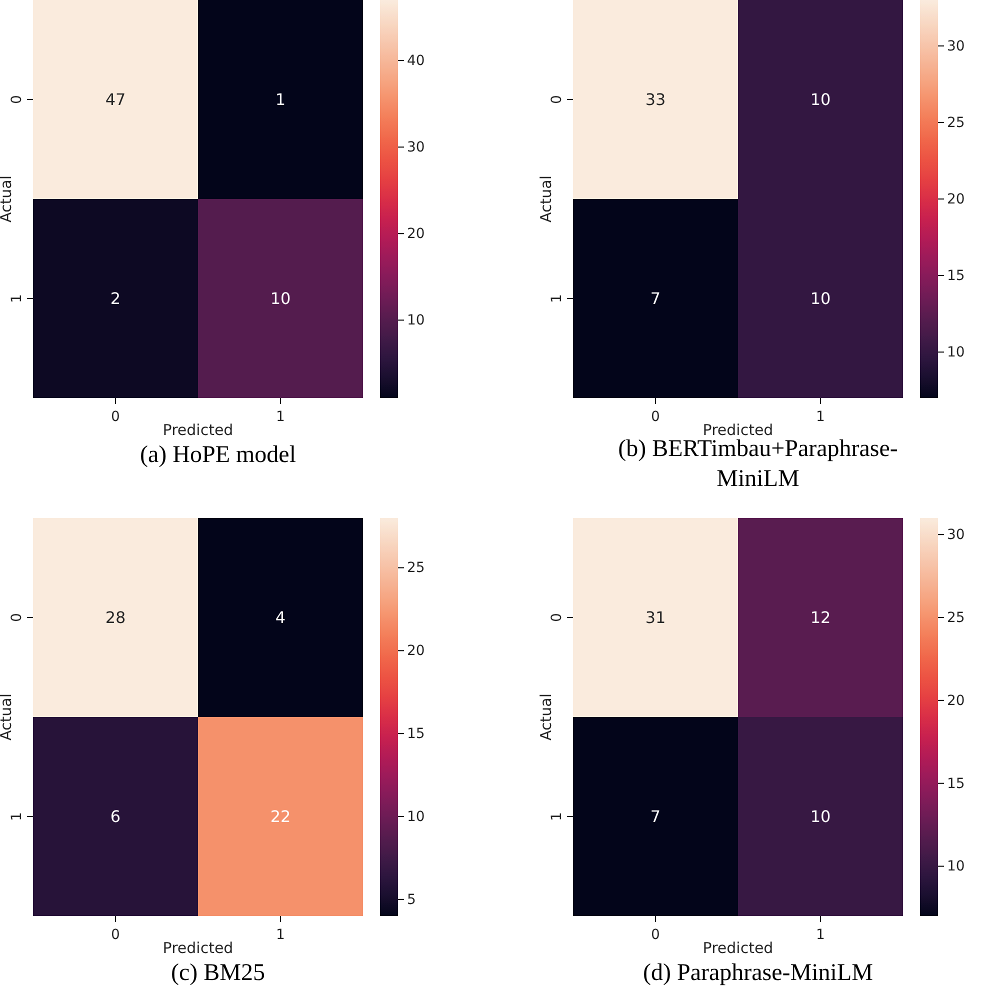  What do you see at coordinates (280, 100) in the screenshot?
I see `data-label: 1` at bounding box center [280, 100].